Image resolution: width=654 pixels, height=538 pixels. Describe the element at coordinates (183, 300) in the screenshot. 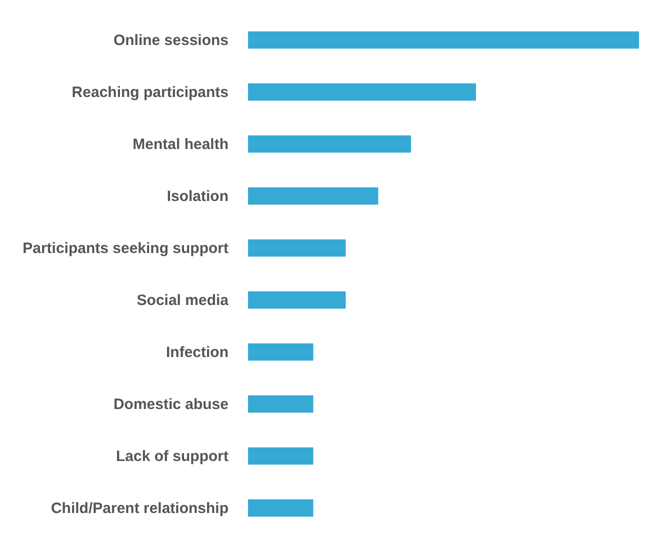

I see `y-tick-label: Social media` at that location.